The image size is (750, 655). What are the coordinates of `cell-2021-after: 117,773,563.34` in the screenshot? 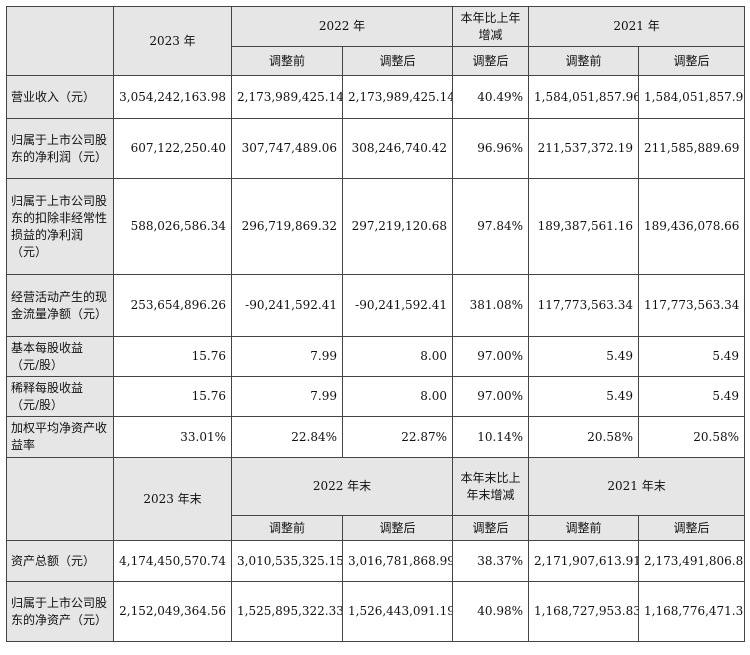 It's located at (692, 305).